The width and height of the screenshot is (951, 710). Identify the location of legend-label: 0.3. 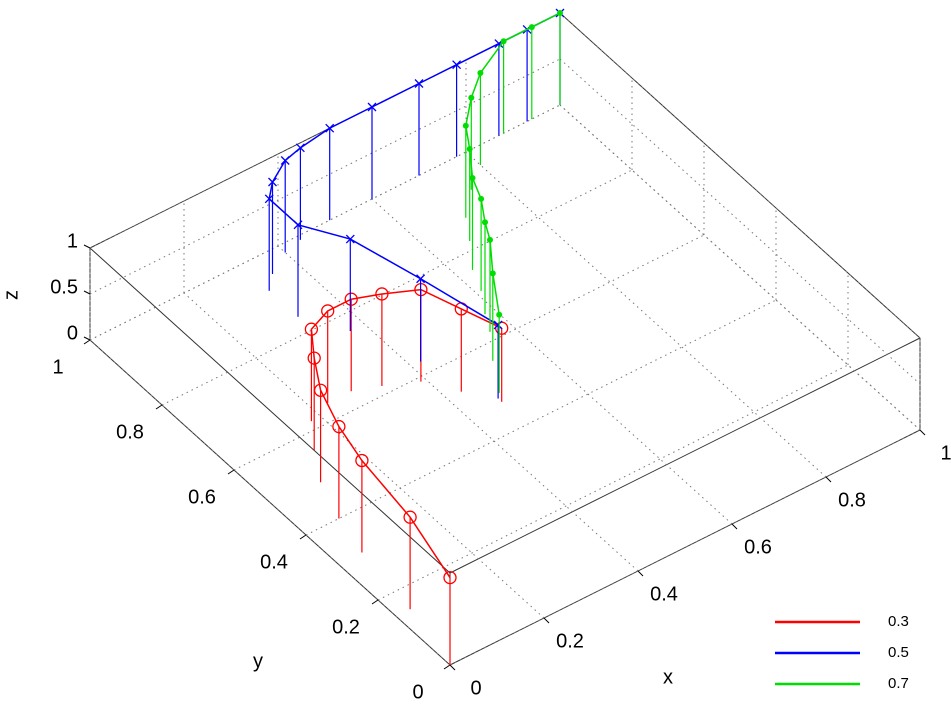
(898, 621).